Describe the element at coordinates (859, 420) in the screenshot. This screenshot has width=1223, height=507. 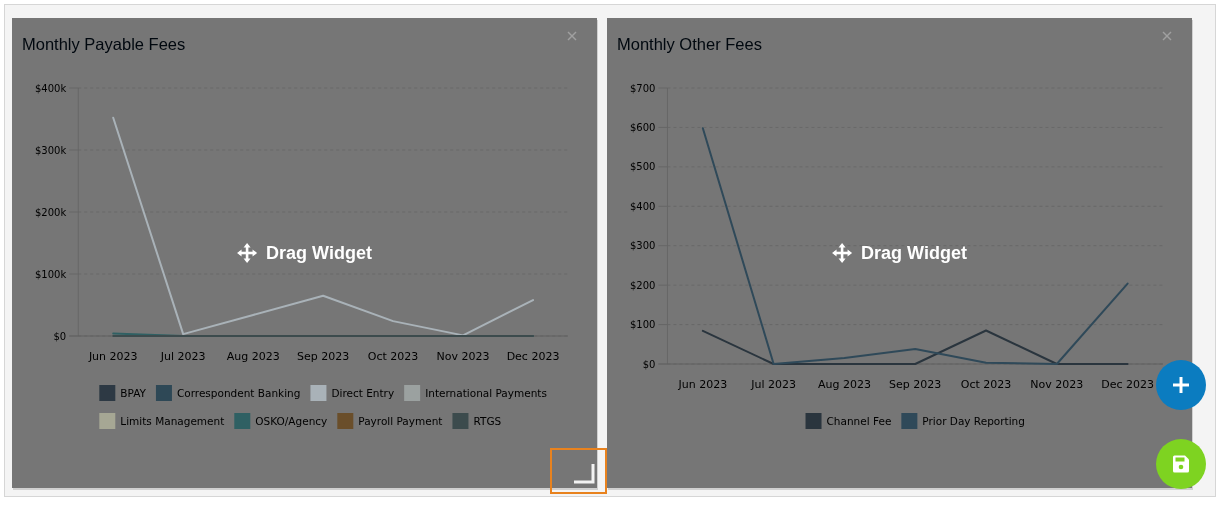
I see `legend-label: Channel Fee` at that location.